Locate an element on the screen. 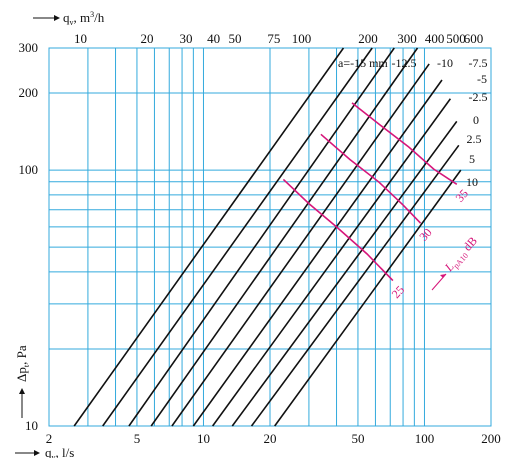 This screenshot has width=520, height=458. x-tick-label: 5 is located at coordinates (137, 438).